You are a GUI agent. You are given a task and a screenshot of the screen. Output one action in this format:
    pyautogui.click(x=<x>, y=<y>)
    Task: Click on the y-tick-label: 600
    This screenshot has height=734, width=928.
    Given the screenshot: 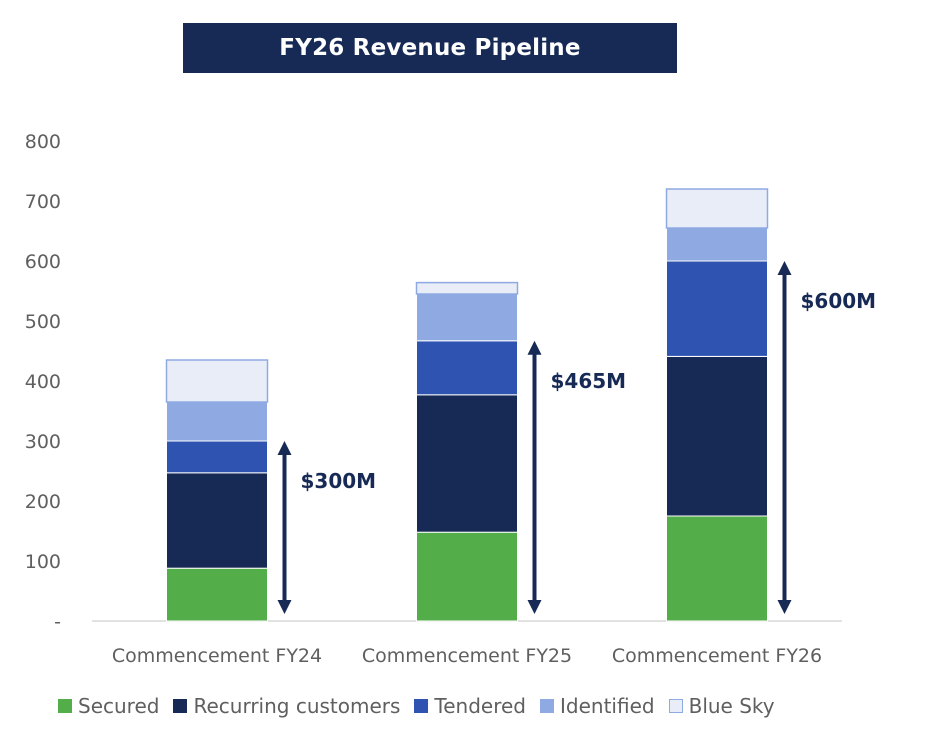 What is the action you would take?
    pyautogui.click(x=43, y=262)
    